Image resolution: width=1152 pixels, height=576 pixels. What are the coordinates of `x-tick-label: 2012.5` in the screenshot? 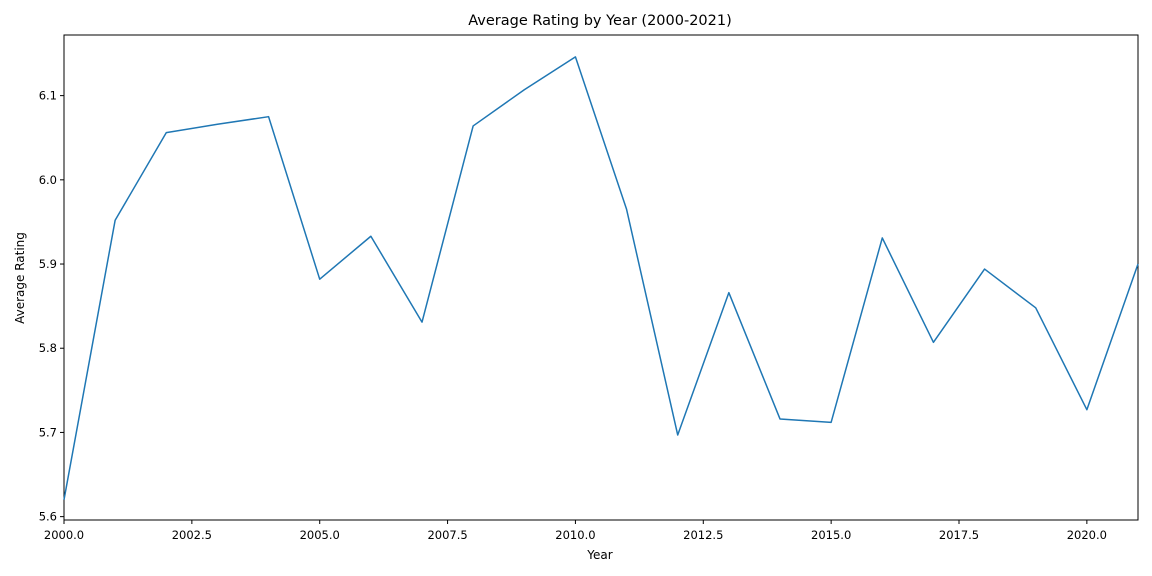 It's located at (703, 535).